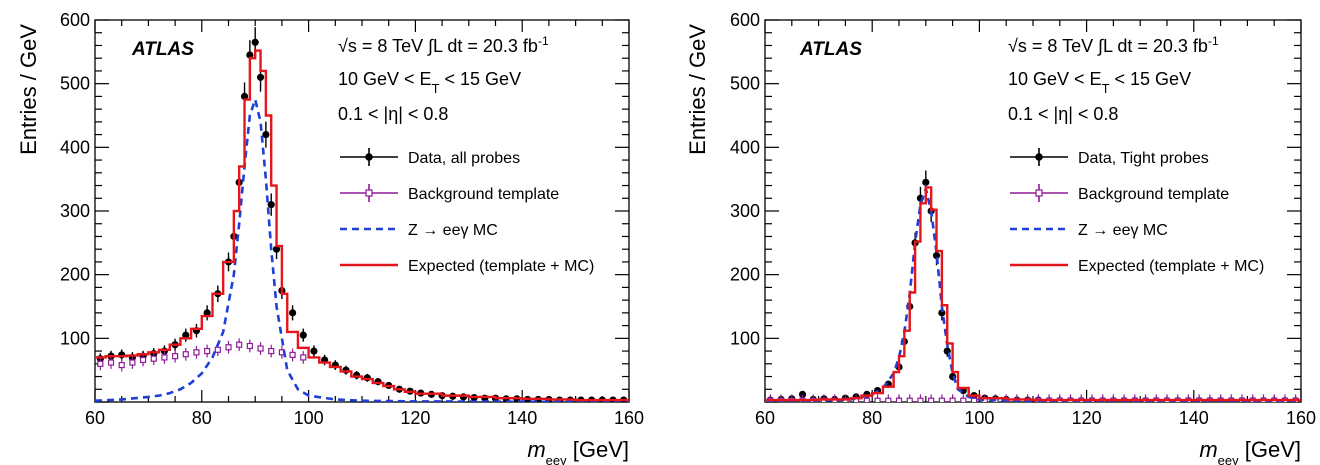 Image resolution: width=1320 pixels, height=465 pixels. What do you see at coordinates (75, 211) in the screenshot?
I see `y-tick-label: 300` at bounding box center [75, 211].